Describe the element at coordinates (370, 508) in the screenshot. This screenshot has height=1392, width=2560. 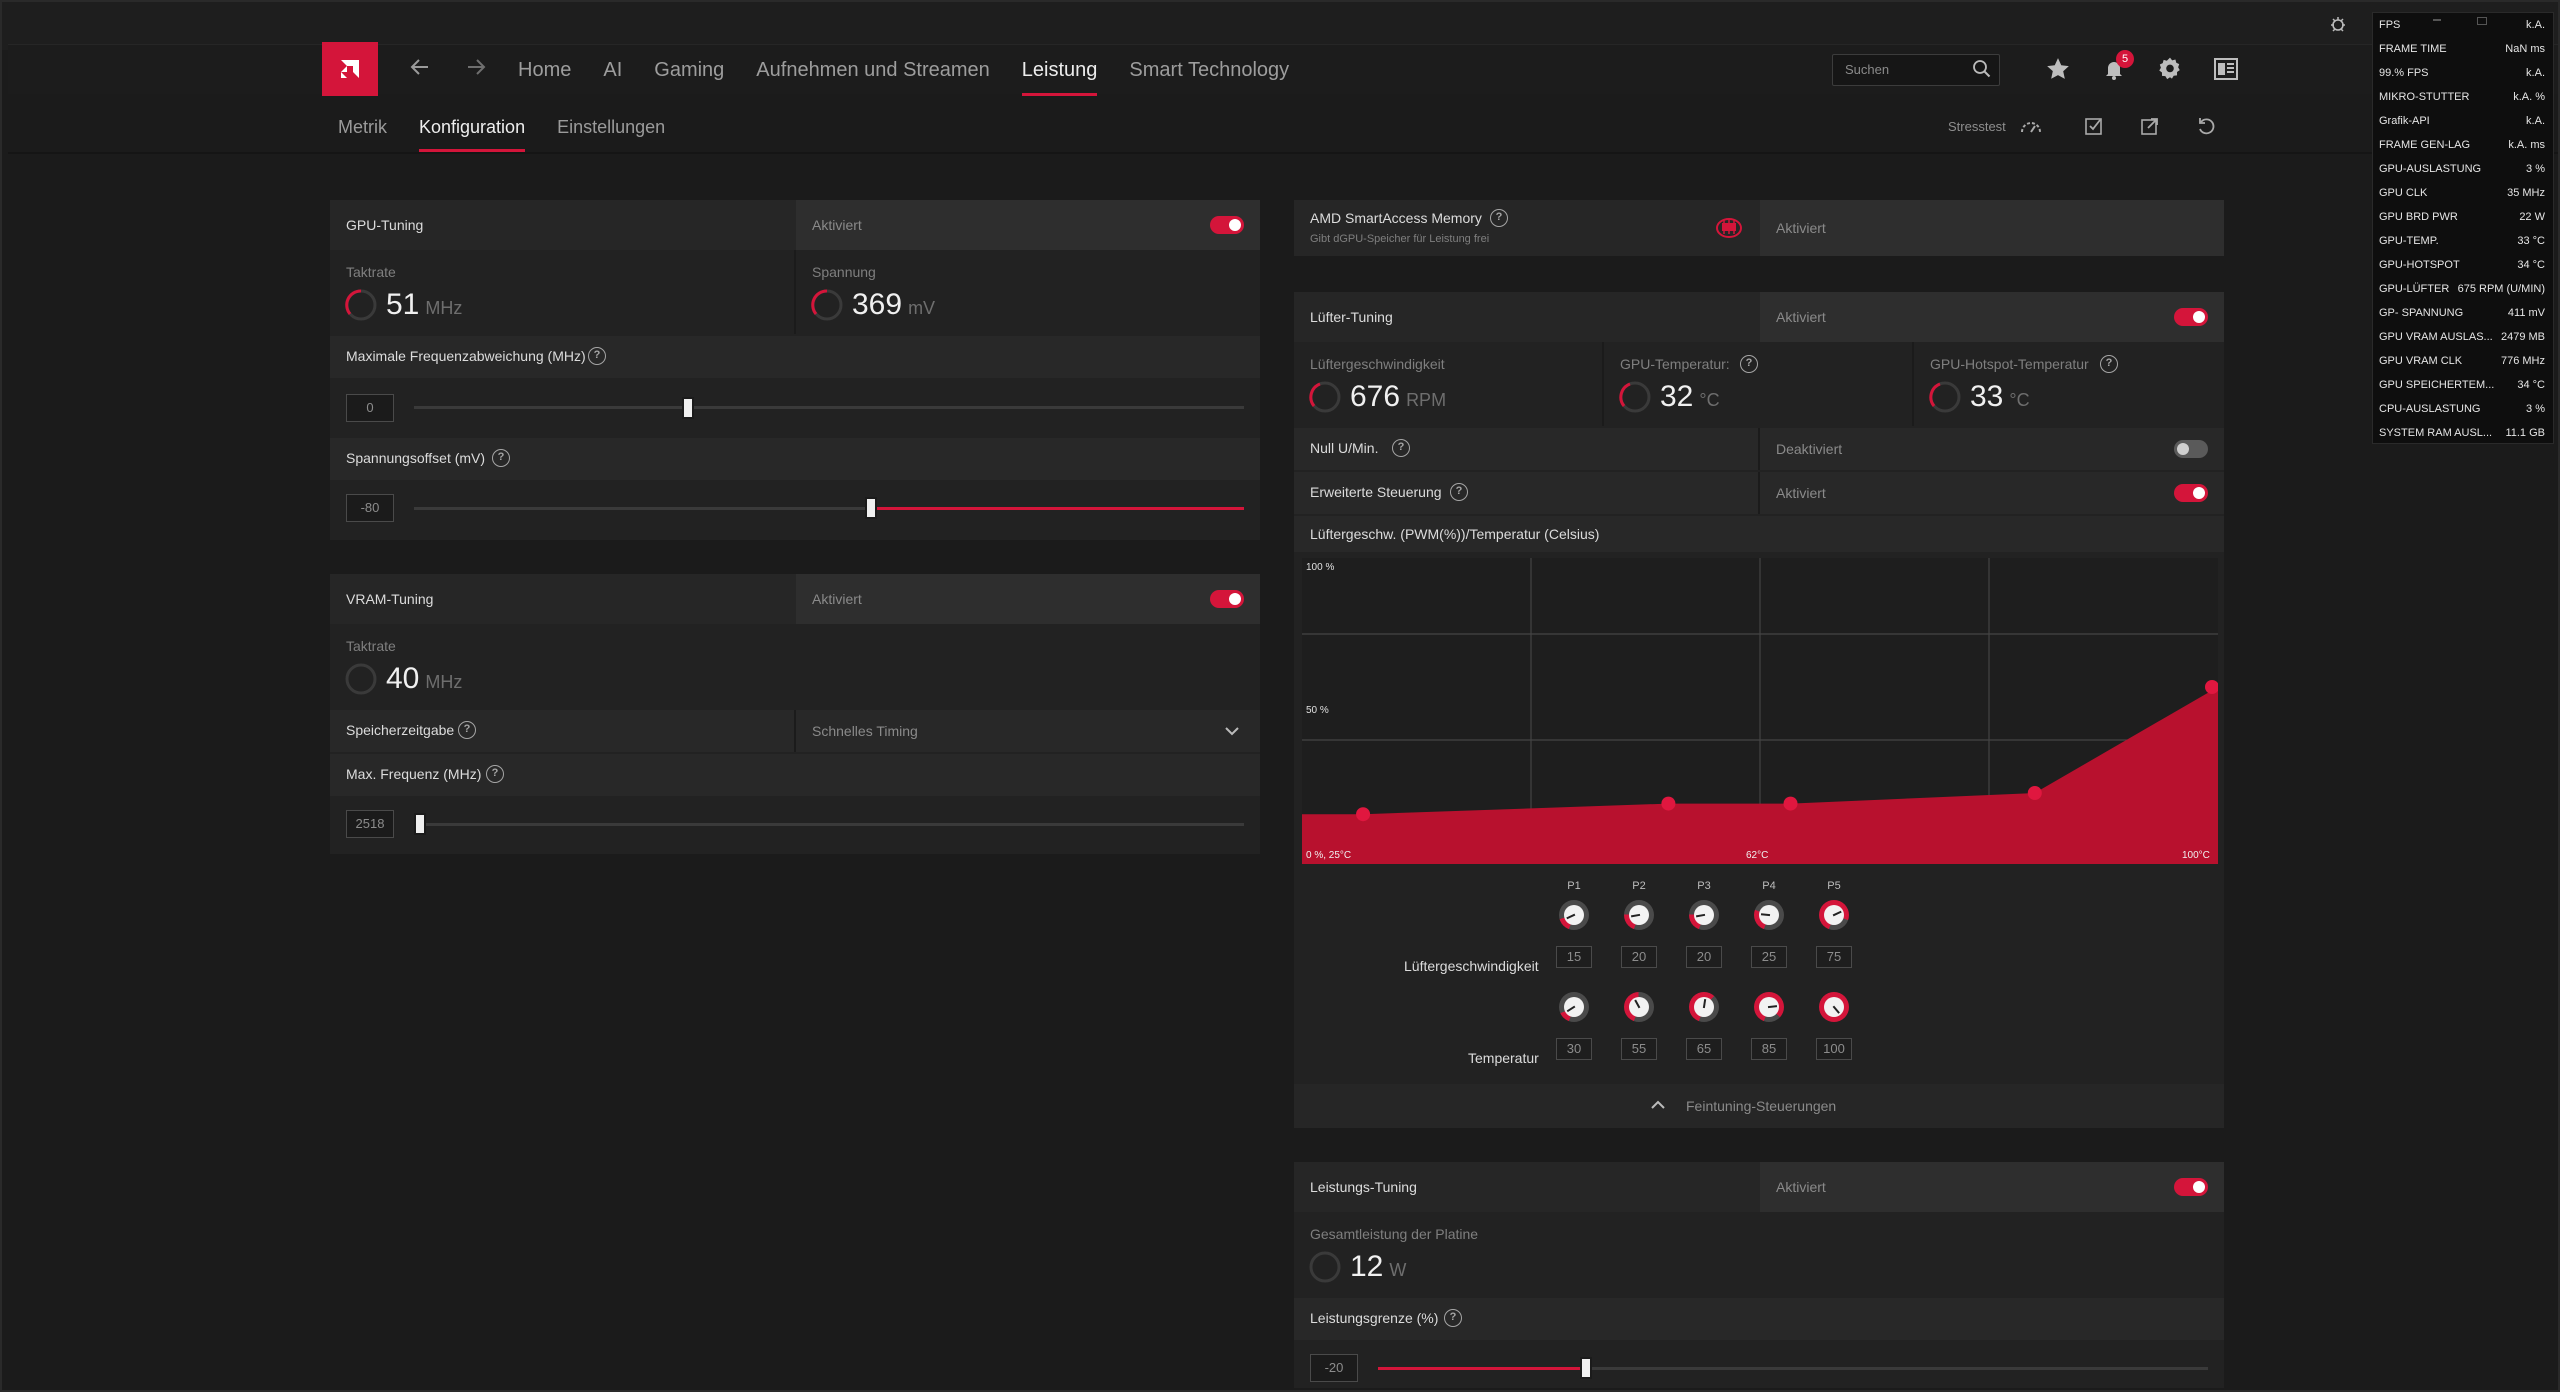
I see `voltage-offset-input: -80` at that location.